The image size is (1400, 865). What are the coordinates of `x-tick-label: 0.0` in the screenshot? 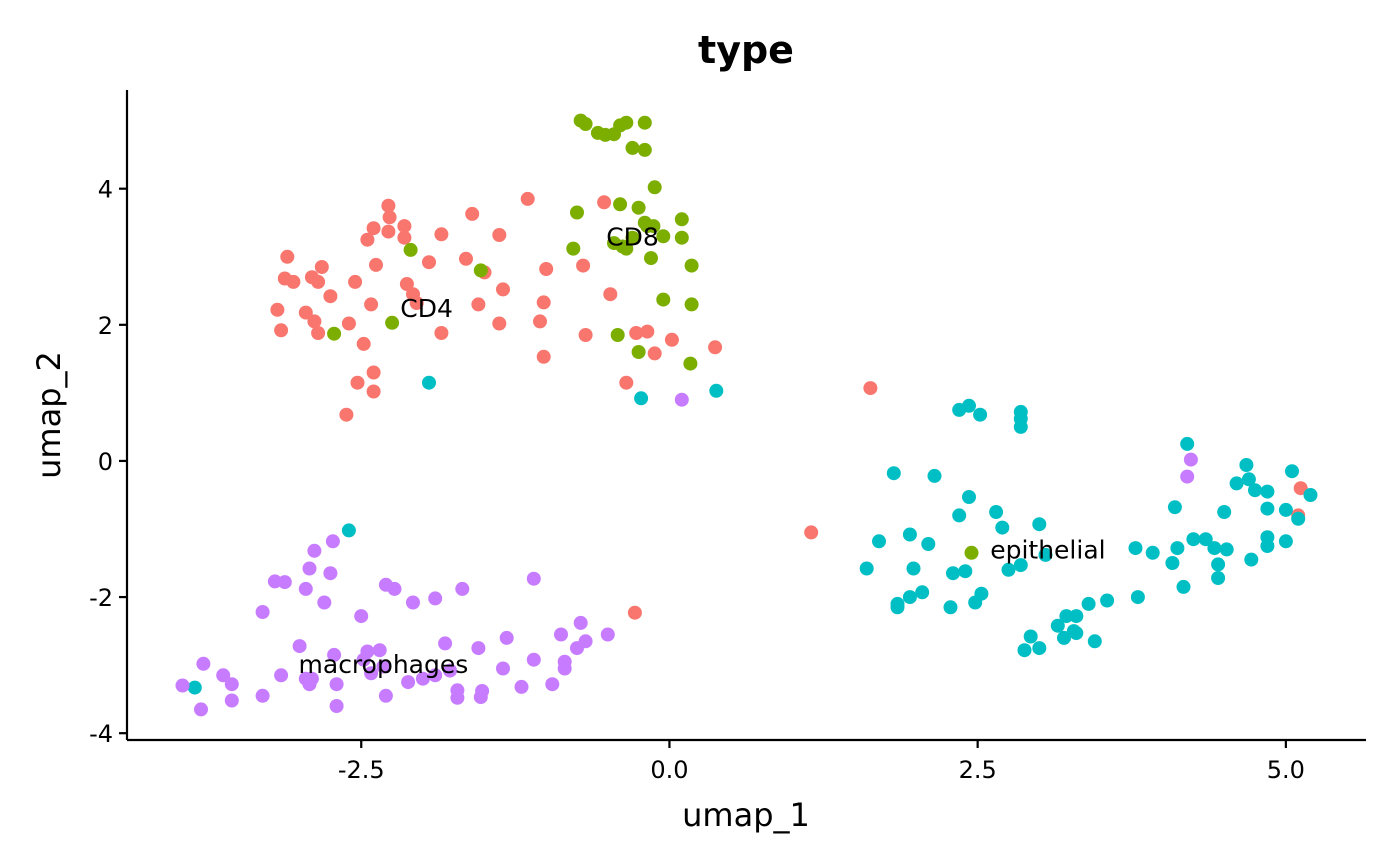 It's located at (669, 770).